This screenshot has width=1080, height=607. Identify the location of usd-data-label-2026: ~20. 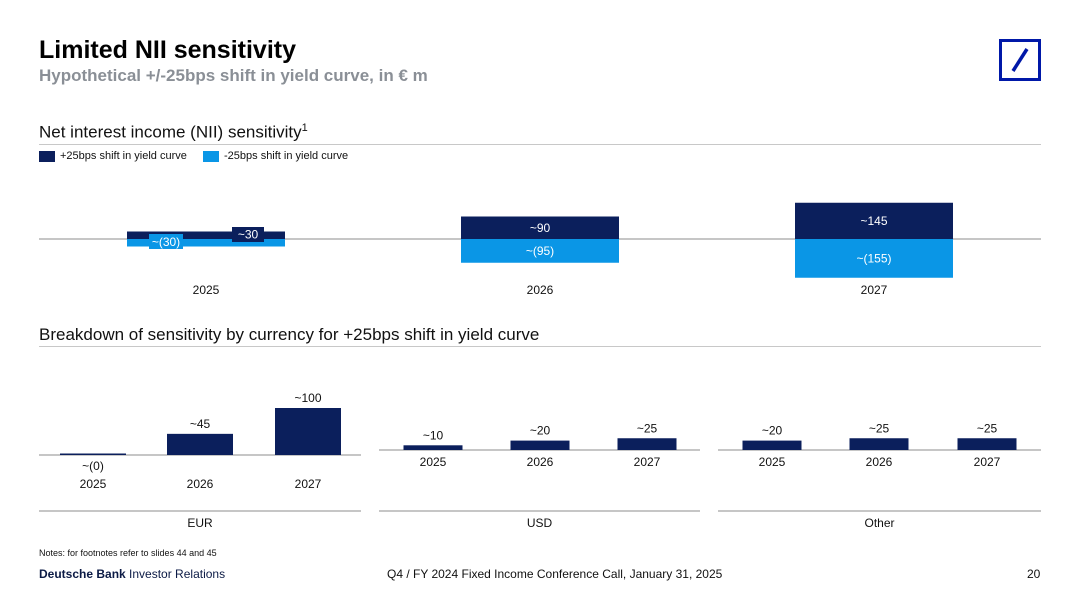
(540, 431).